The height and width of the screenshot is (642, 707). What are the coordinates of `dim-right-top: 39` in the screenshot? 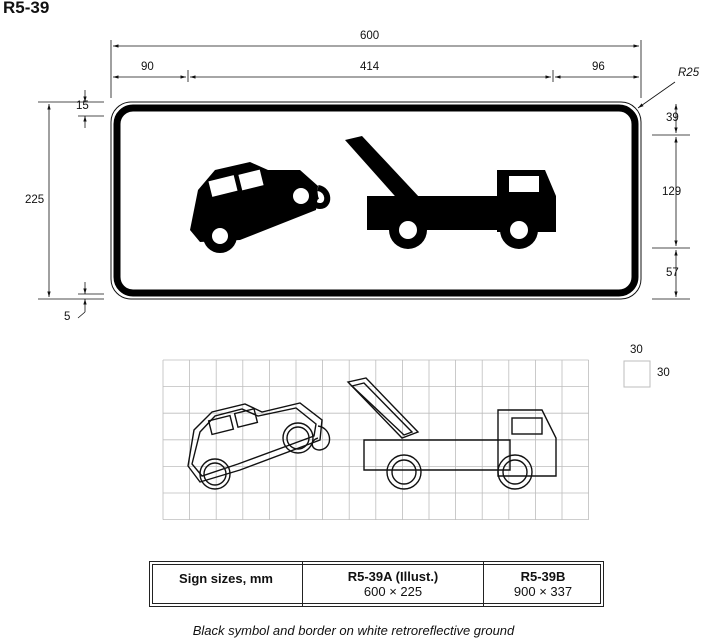 It's located at (672, 118).